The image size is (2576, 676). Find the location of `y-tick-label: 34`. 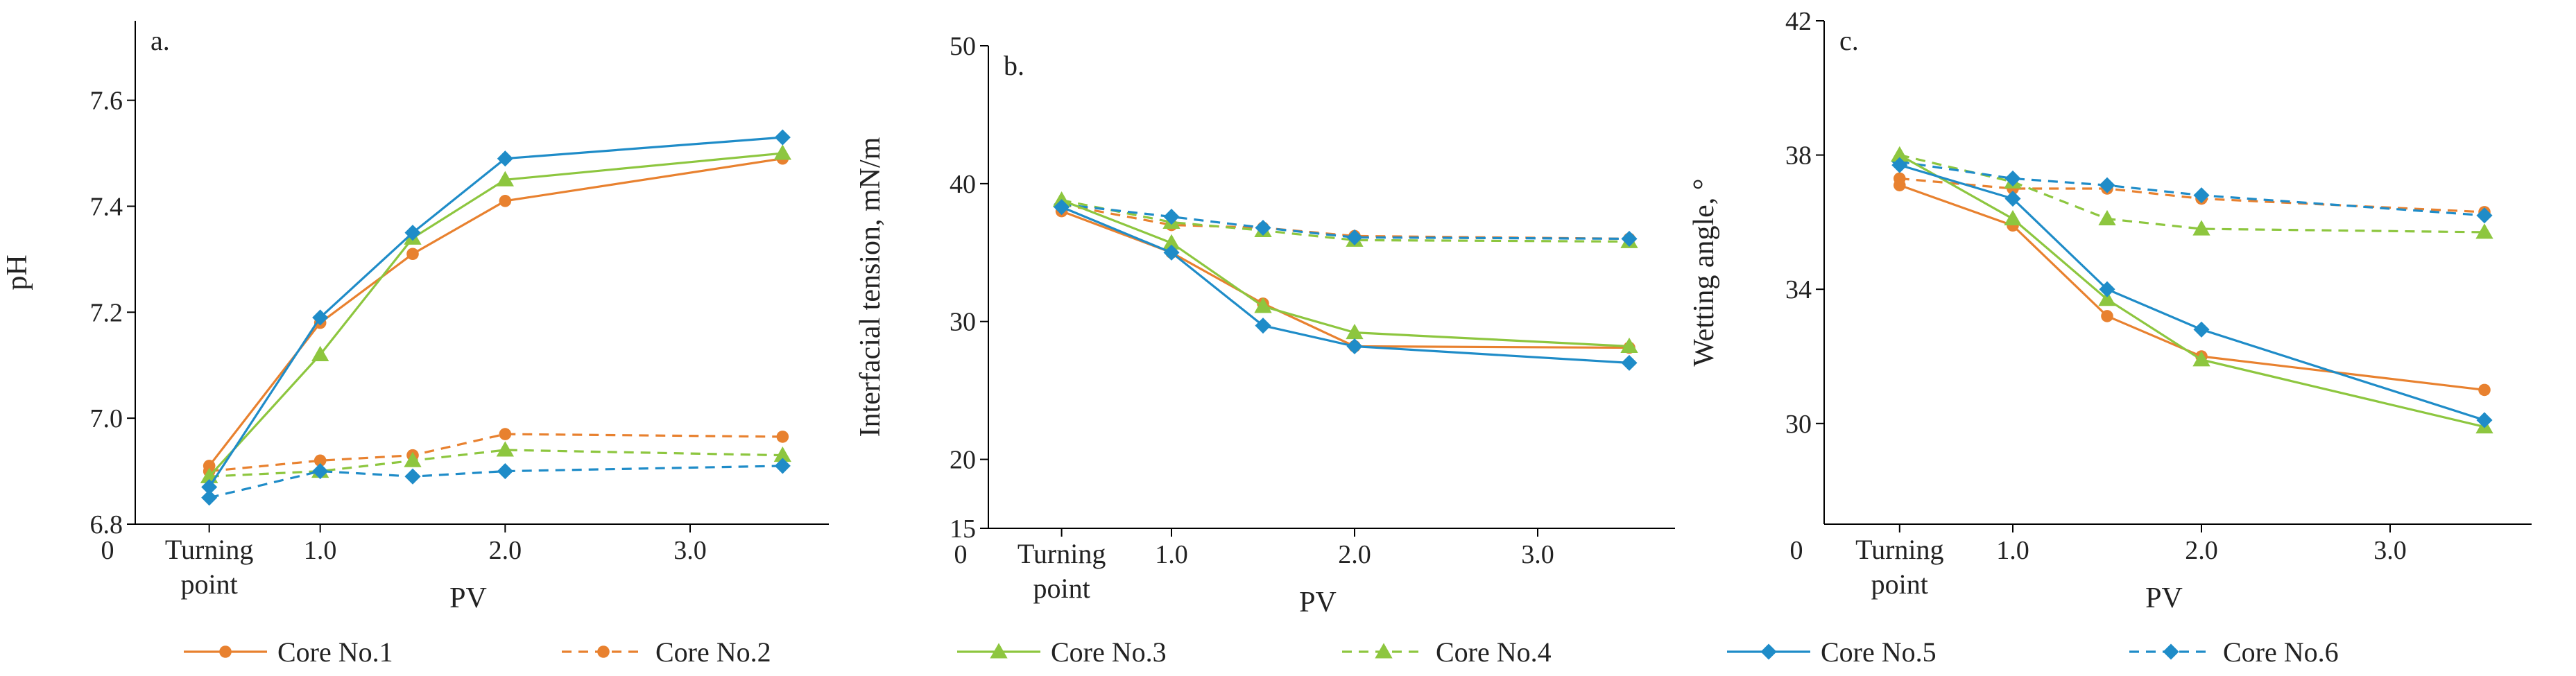

y-tick-label: 34 is located at coordinates (1798, 289).